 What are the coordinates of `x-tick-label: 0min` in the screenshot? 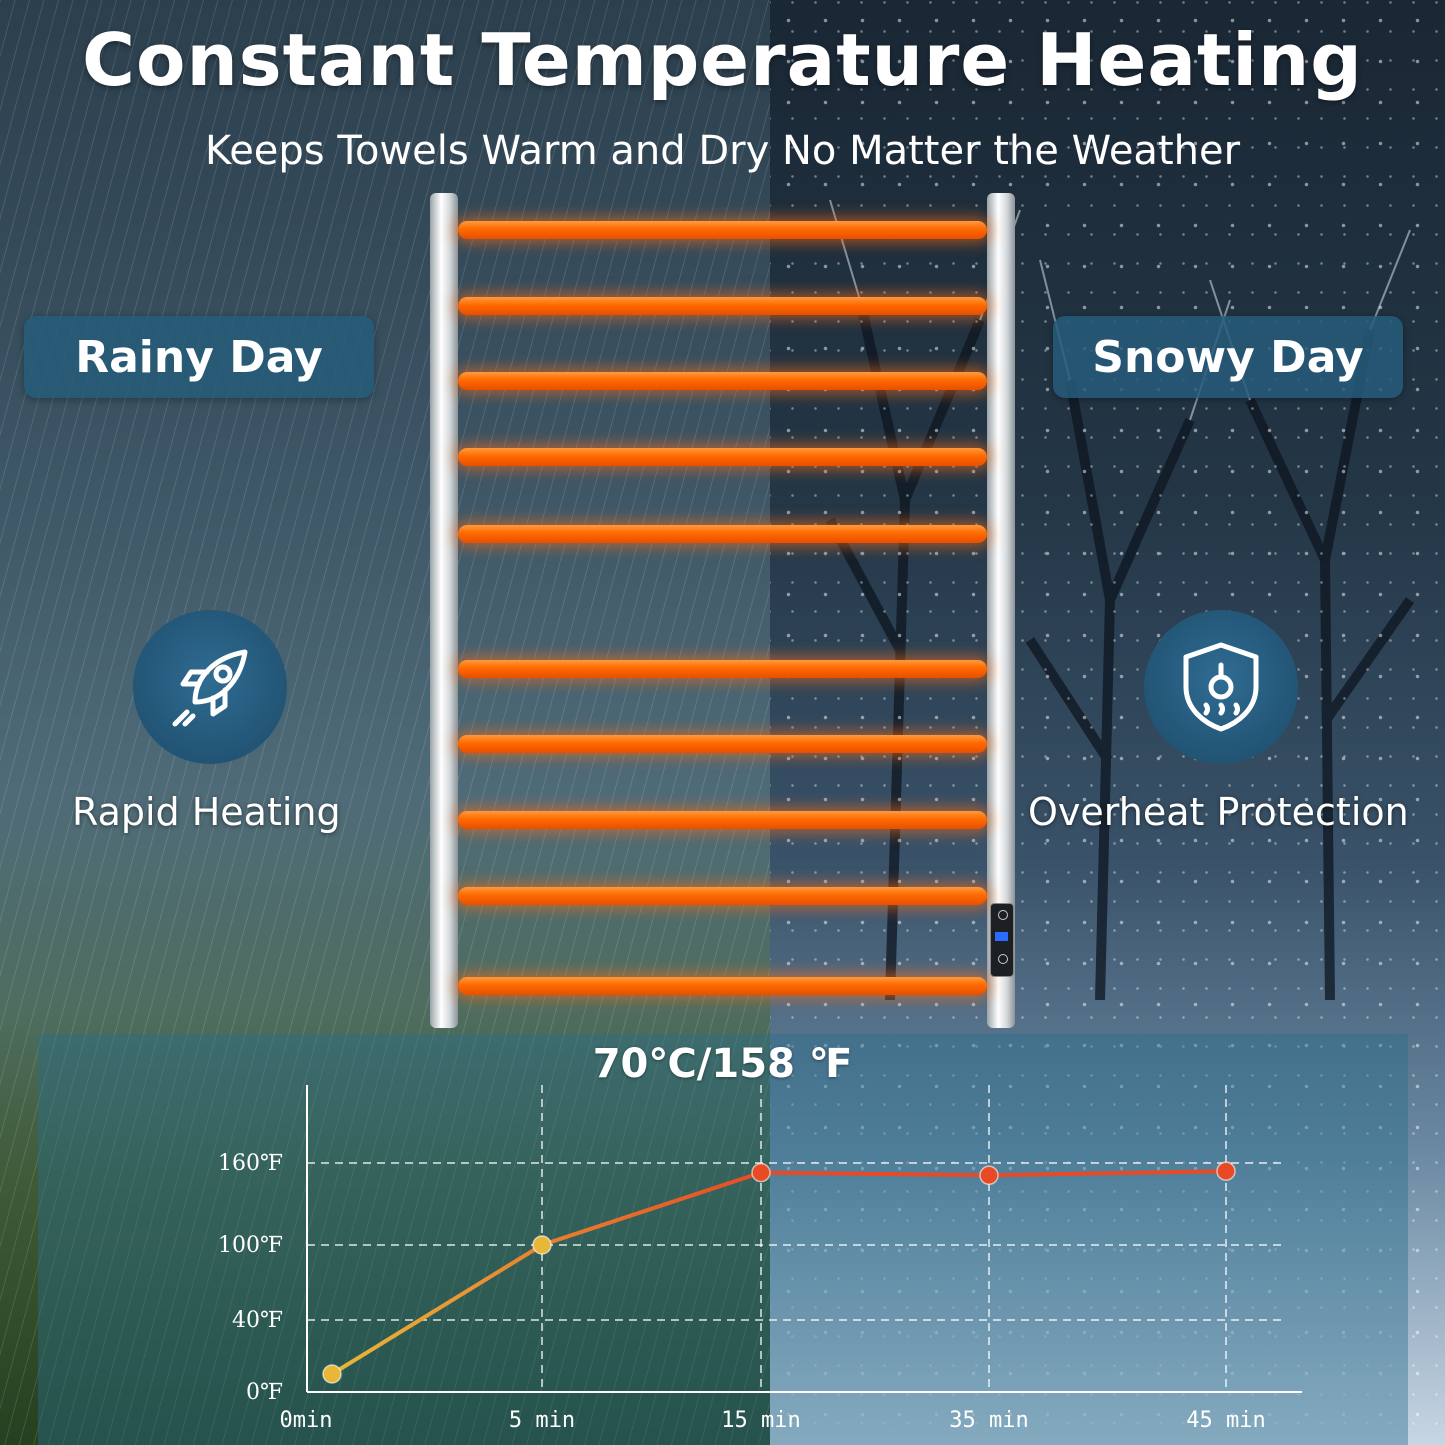 It's located at (306, 1420).